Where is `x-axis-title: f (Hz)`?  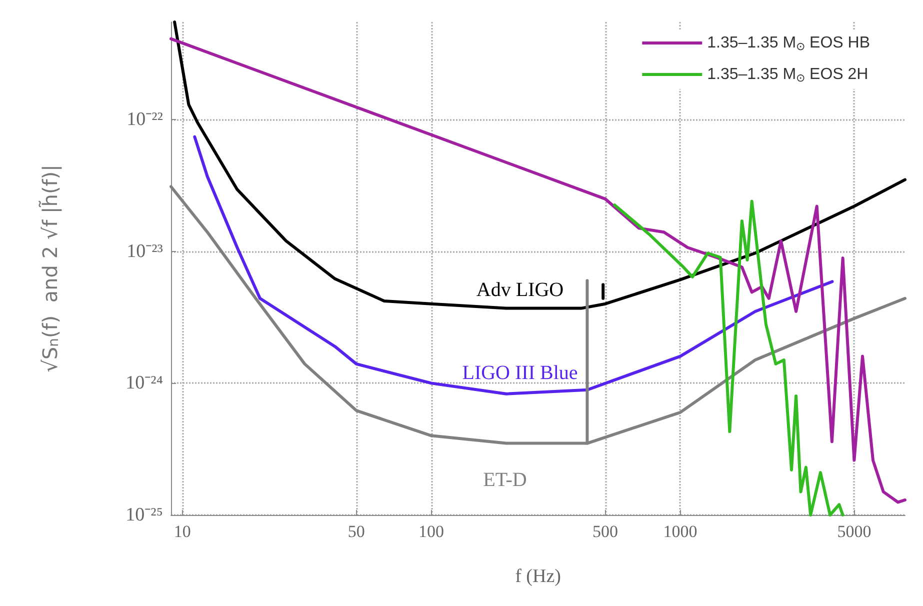 x-axis-title: f (Hz) is located at coordinates (538, 576).